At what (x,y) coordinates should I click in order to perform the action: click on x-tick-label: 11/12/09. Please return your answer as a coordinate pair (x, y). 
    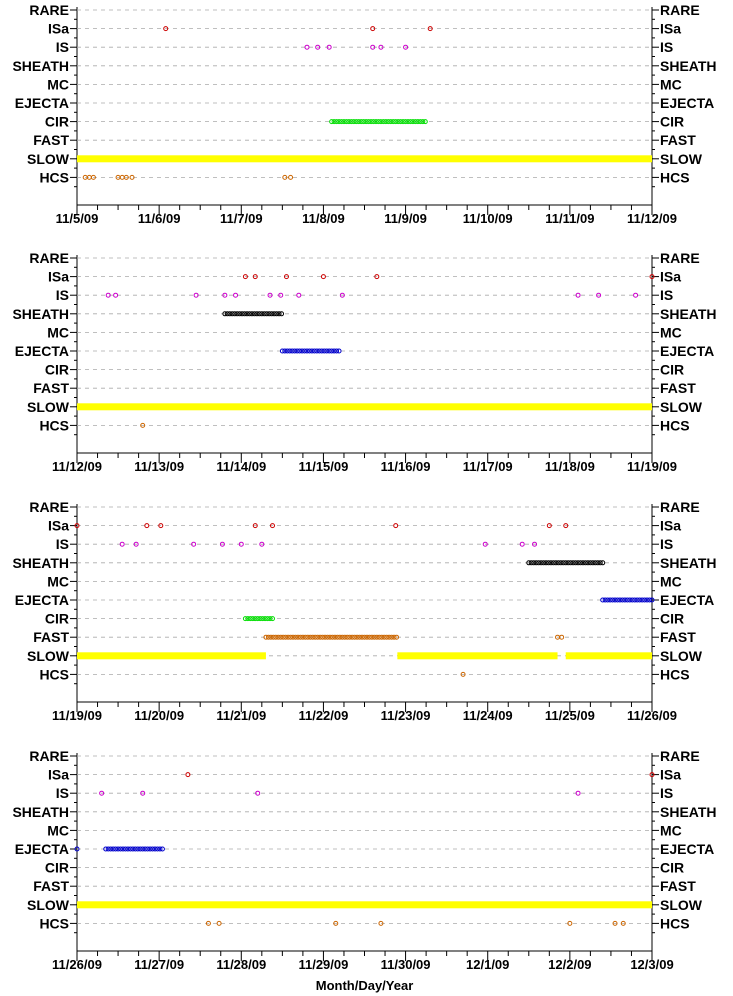
    Looking at the image, I should click on (652, 218).